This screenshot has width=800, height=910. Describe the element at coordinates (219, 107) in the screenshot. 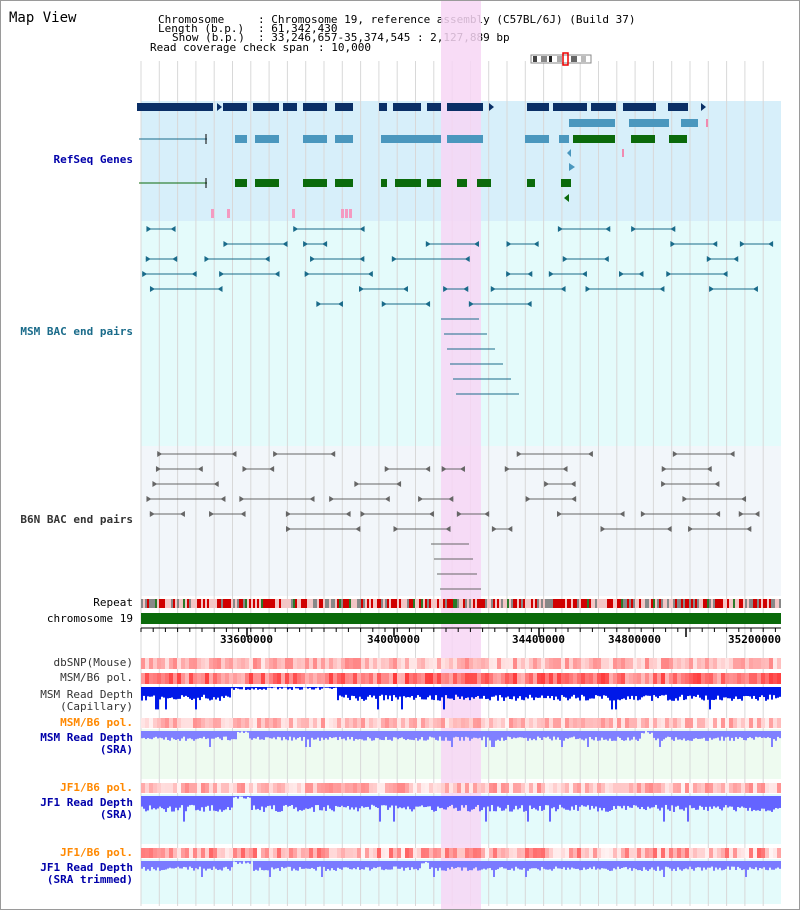

I see `gene-arrow` at that location.